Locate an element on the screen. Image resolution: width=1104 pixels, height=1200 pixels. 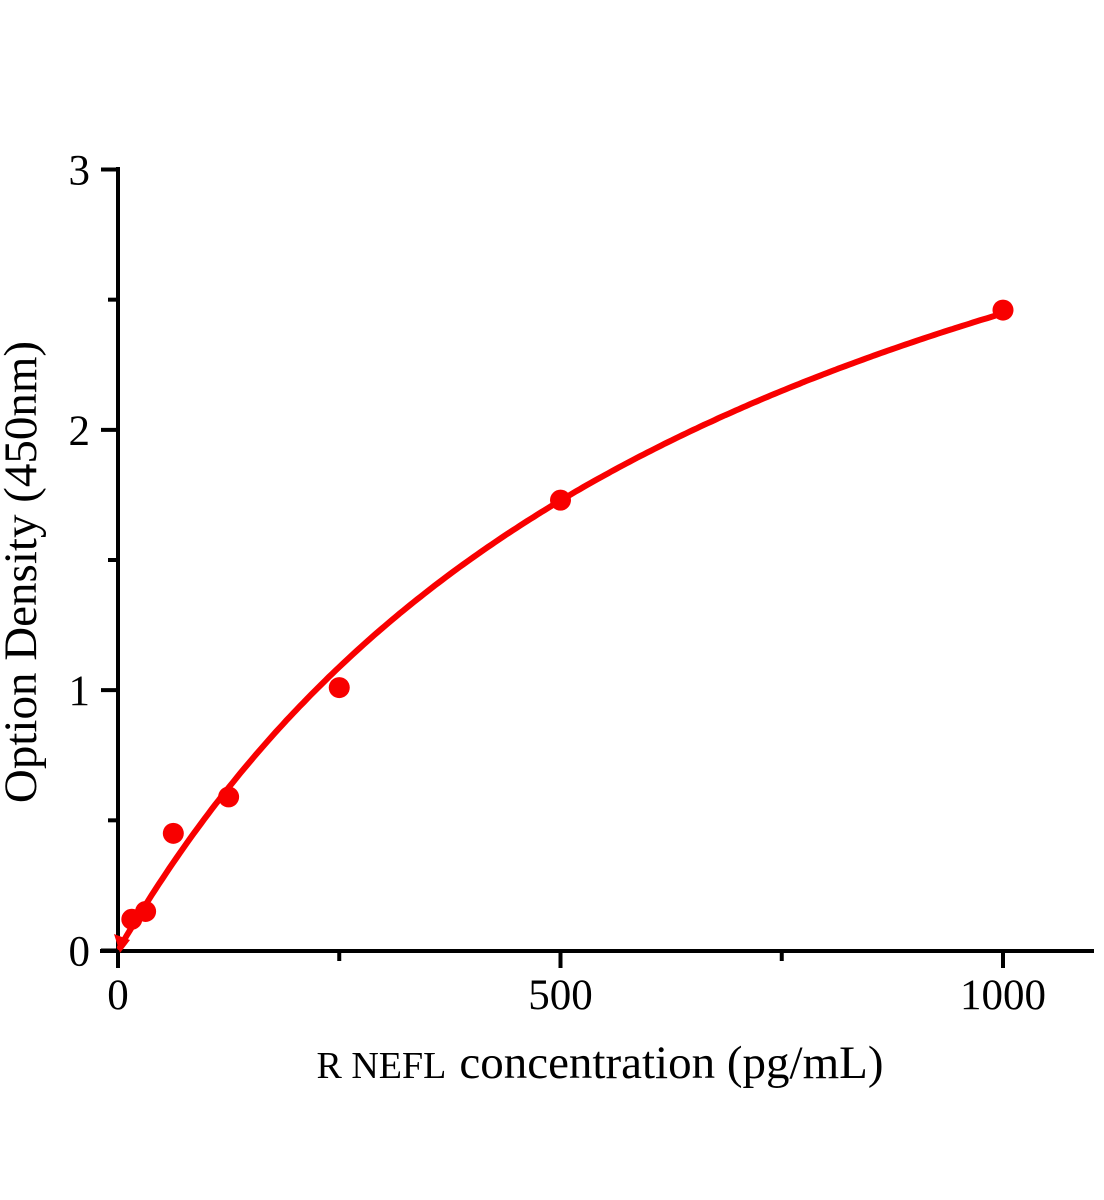
x-tick-label: 0 is located at coordinates (118, 995).